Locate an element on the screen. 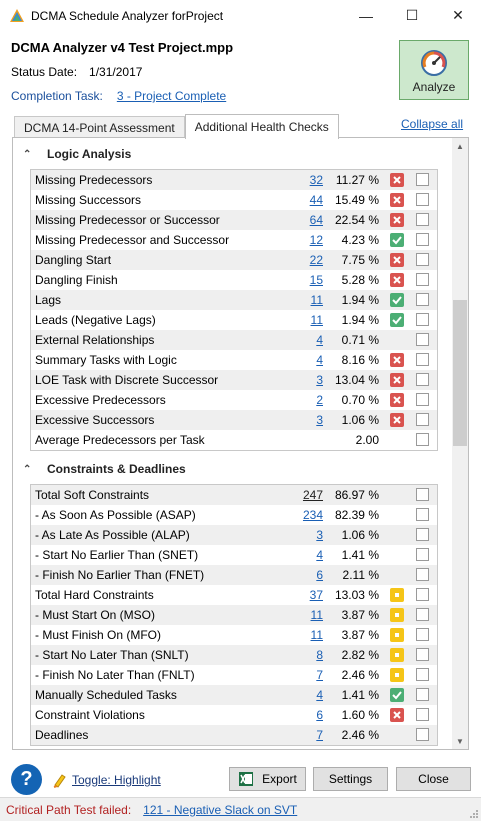 The width and height of the screenshot is (481, 821). vertical-scrollbar: ▲ ▼ is located at coordinates (460, 443).